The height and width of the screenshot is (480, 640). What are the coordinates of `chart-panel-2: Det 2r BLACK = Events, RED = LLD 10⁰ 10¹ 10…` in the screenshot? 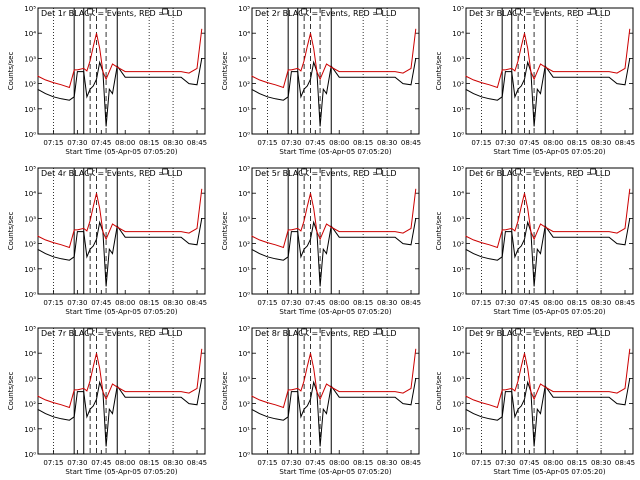 It's located at (321, 80).